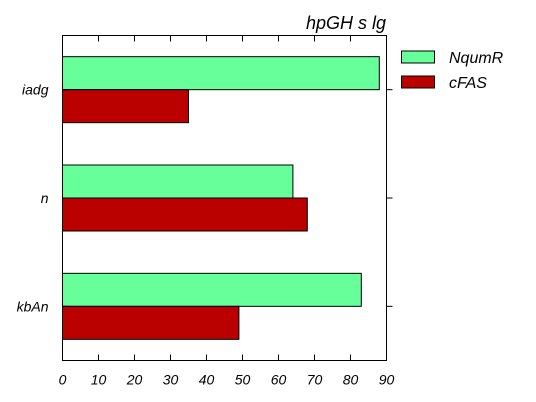  What do you see at coordinates (63, 380) in the screenshot?
I see `x-tick-label: 0` at bounding box center [63, 380].